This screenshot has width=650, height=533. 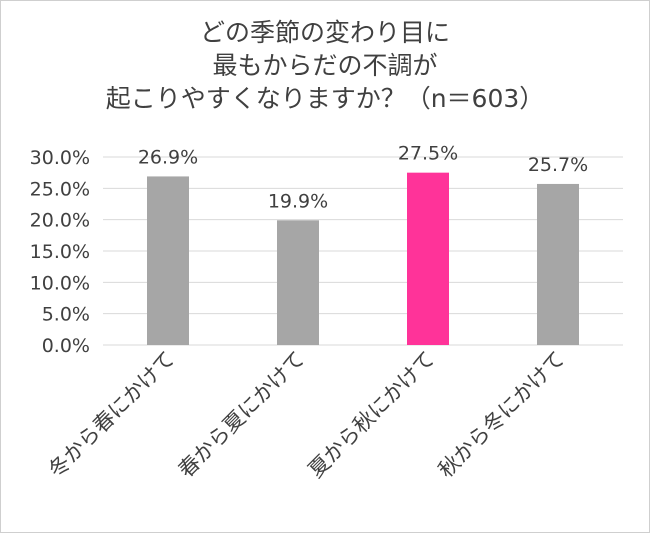 I want to click on category-label: 冬から春にかけて, so click(x=112, y=415).